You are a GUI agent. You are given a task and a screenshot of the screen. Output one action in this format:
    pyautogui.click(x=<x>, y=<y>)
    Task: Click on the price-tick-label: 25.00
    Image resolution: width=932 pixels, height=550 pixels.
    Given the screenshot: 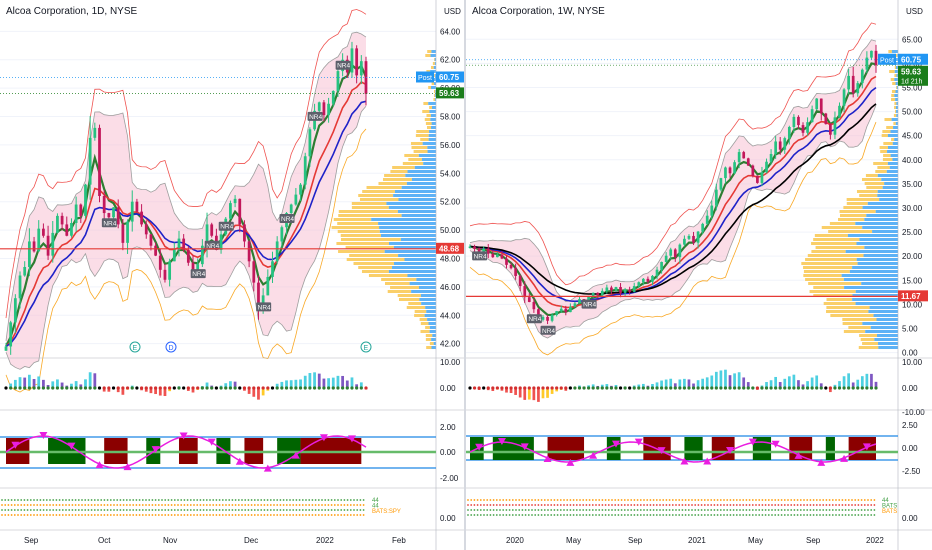 What is the action you would take?
    pyautogui.click(x=912, y=232)
    